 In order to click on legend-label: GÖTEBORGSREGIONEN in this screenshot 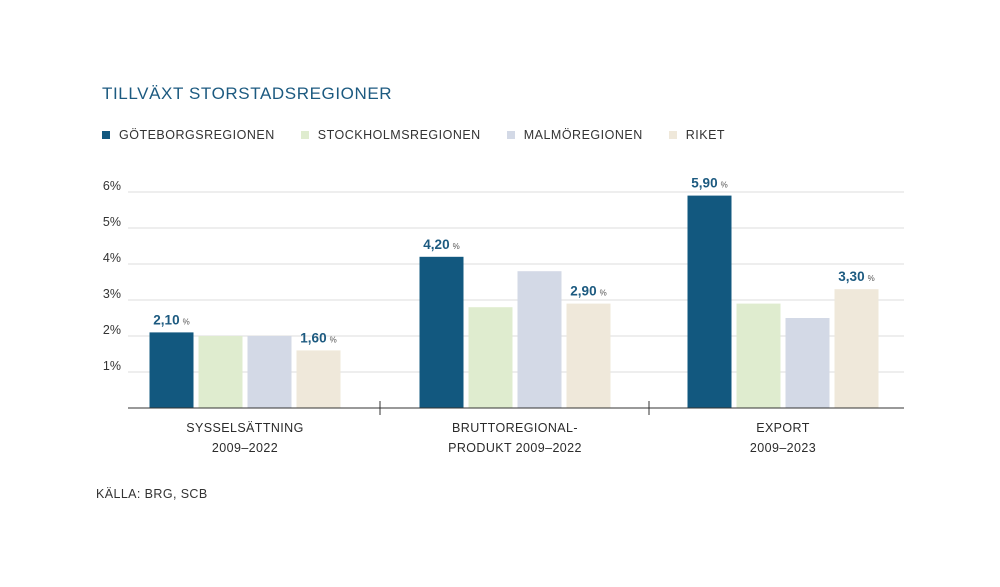, I will do `click(197, 135)`.